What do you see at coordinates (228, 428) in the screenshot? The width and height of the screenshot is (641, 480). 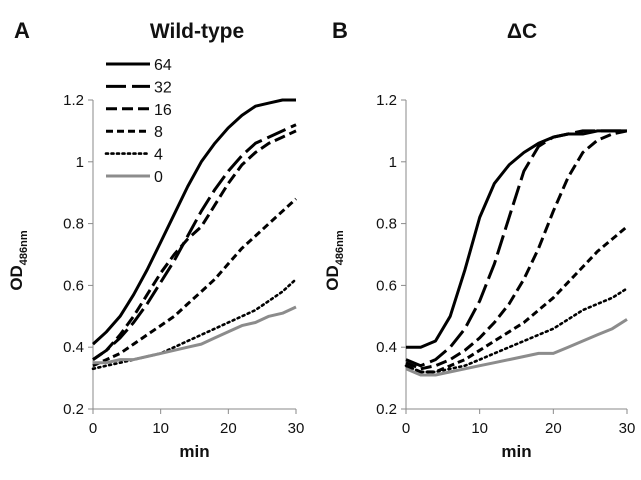 I see `panel-a-x-tick-label: 20` at bounding box center [228, 428].